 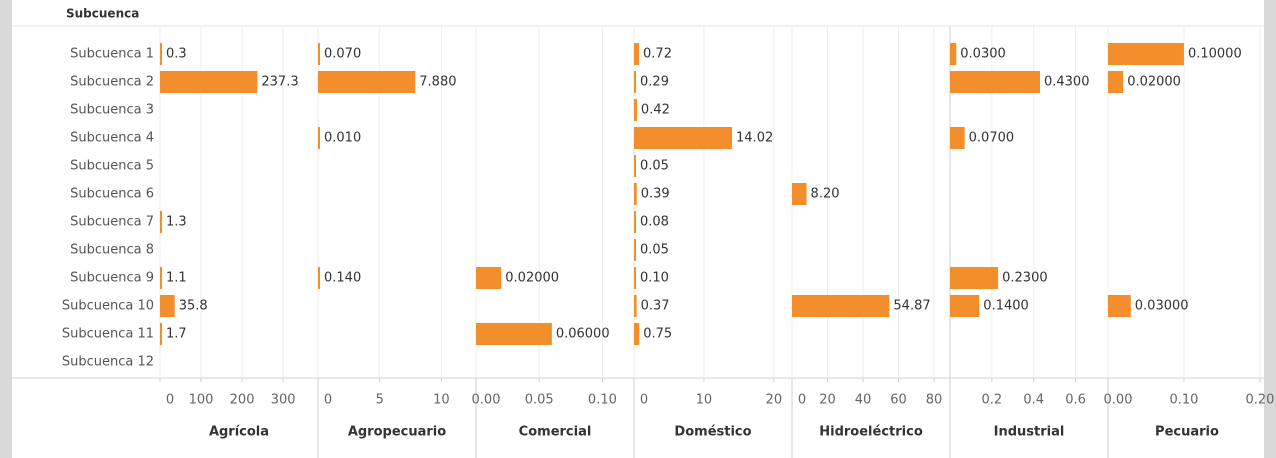 What do you see at coordinates (1215, 54) in the screenshot?
I see `value-label: 0.10000` at bounding box center [1215, 54].